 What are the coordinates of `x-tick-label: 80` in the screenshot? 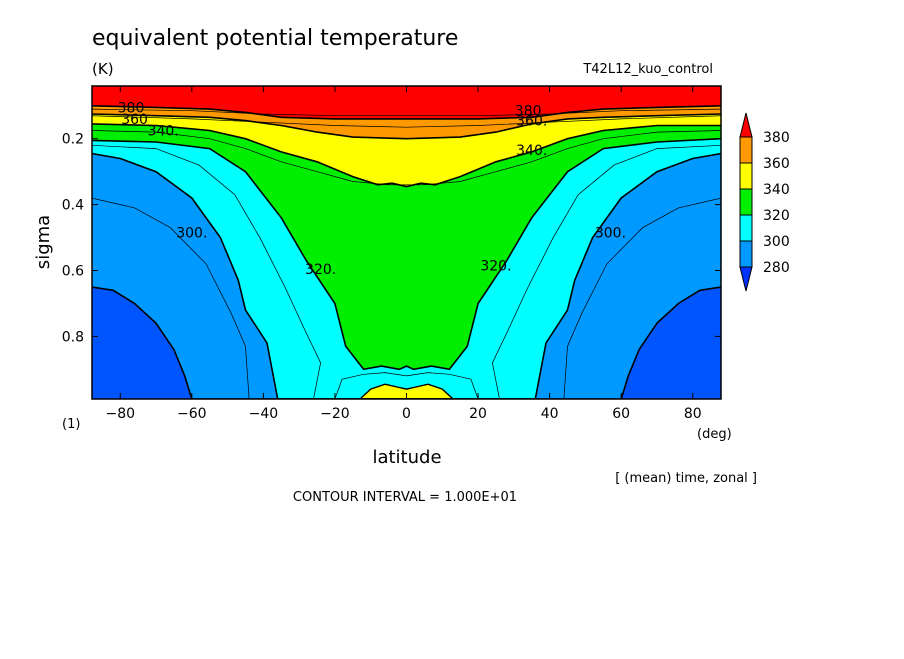 It's located at (693, 414).